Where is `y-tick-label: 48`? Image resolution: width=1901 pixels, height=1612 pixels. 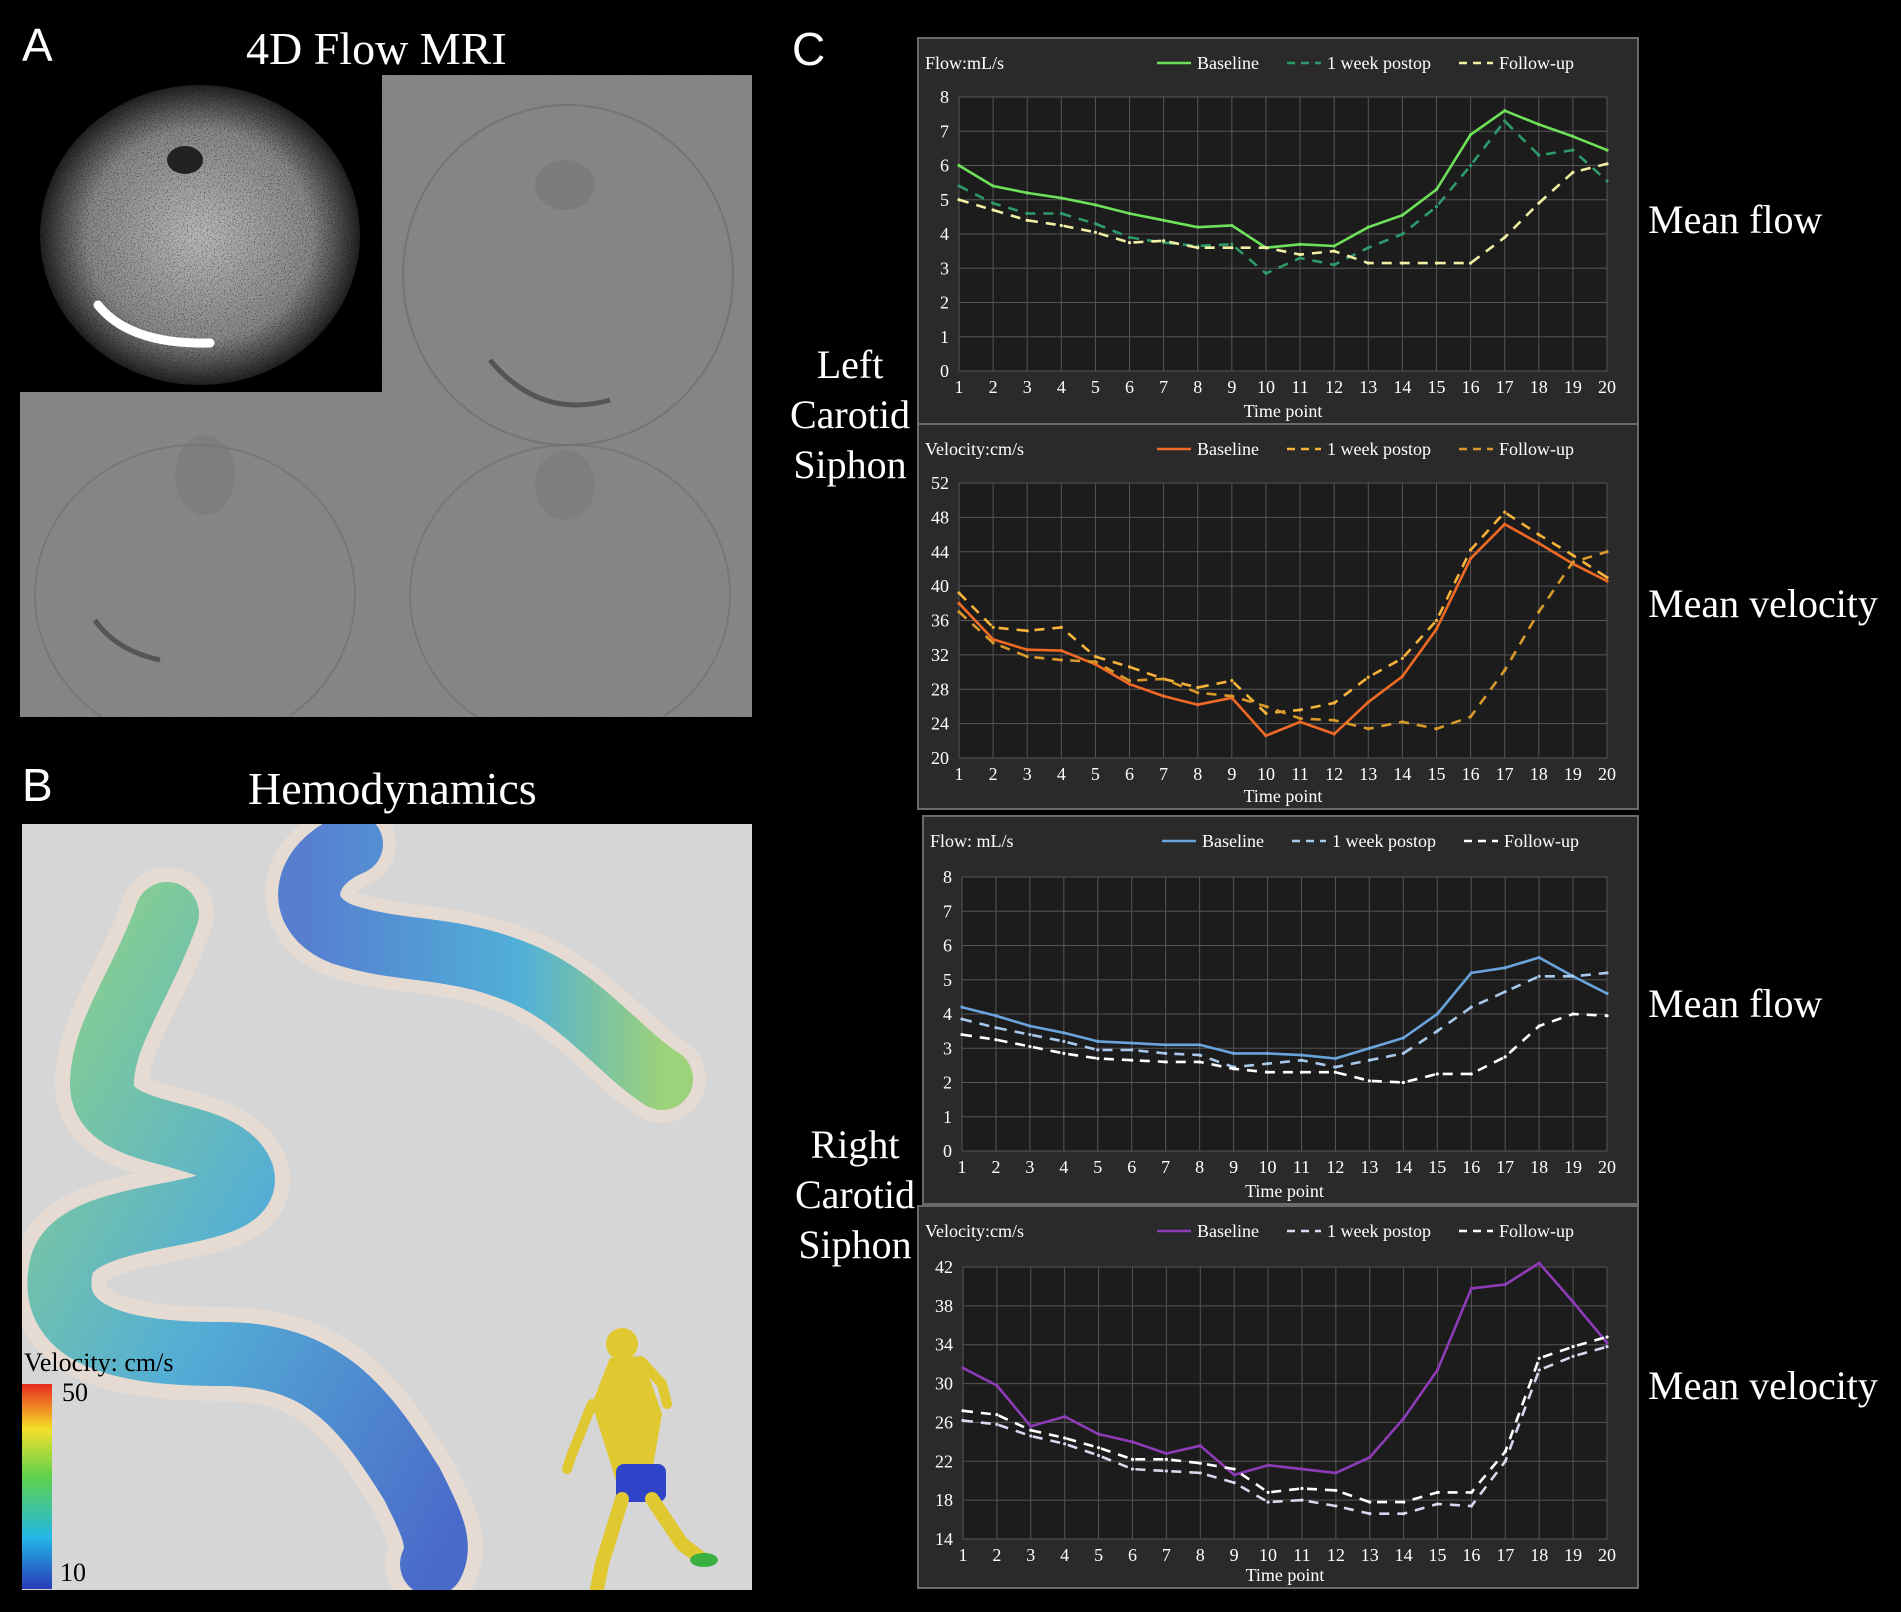 y-tick-label: 48 is located at coordinates (940, 517).